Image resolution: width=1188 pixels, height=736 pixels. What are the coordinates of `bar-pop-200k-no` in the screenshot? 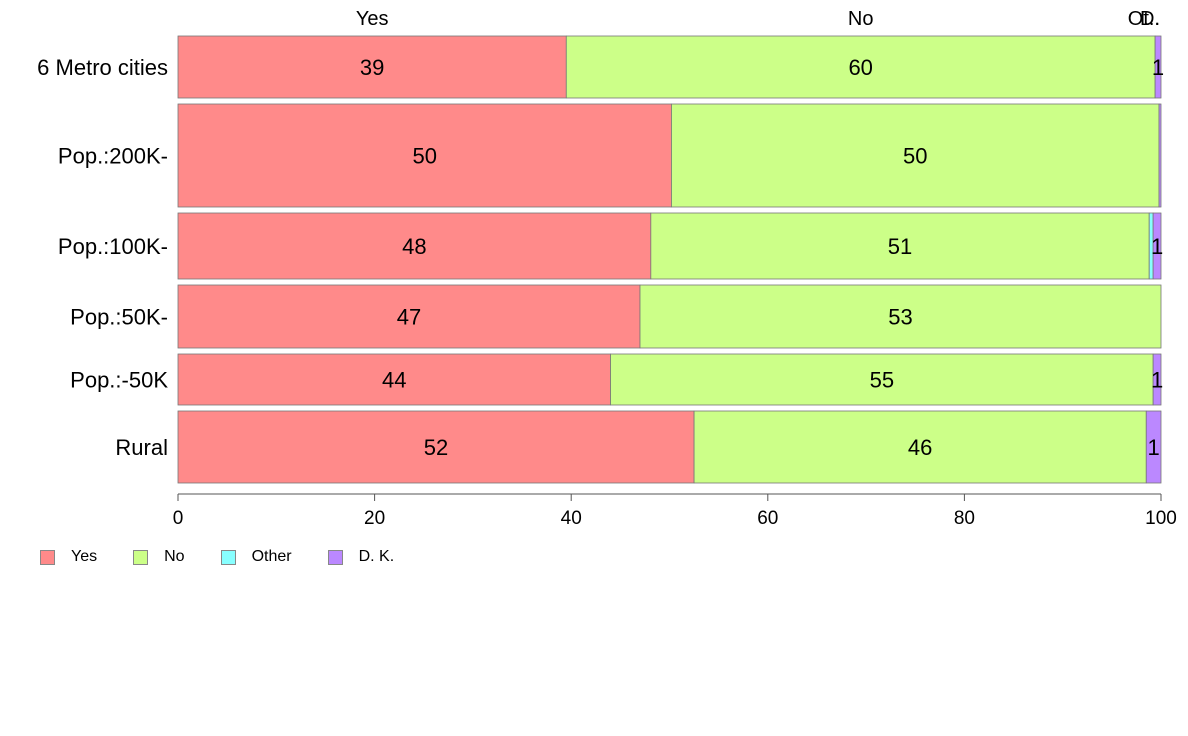 It's located at (915, 155).